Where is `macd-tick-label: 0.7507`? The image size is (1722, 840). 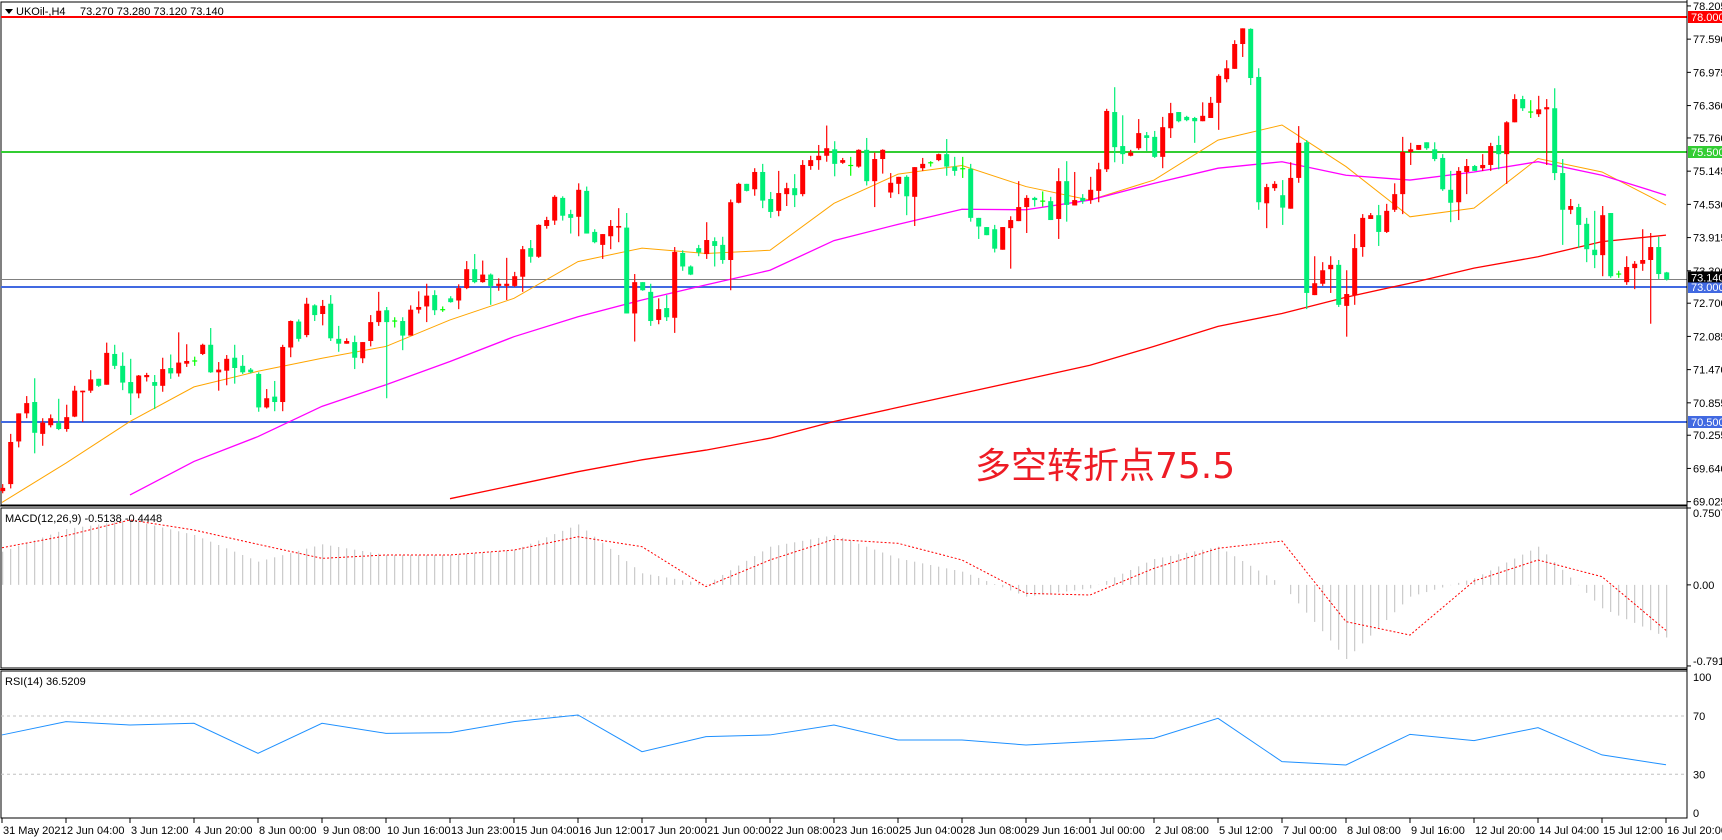
macd-tick-label: 0.7507 is located at coordinates (1707, 514).